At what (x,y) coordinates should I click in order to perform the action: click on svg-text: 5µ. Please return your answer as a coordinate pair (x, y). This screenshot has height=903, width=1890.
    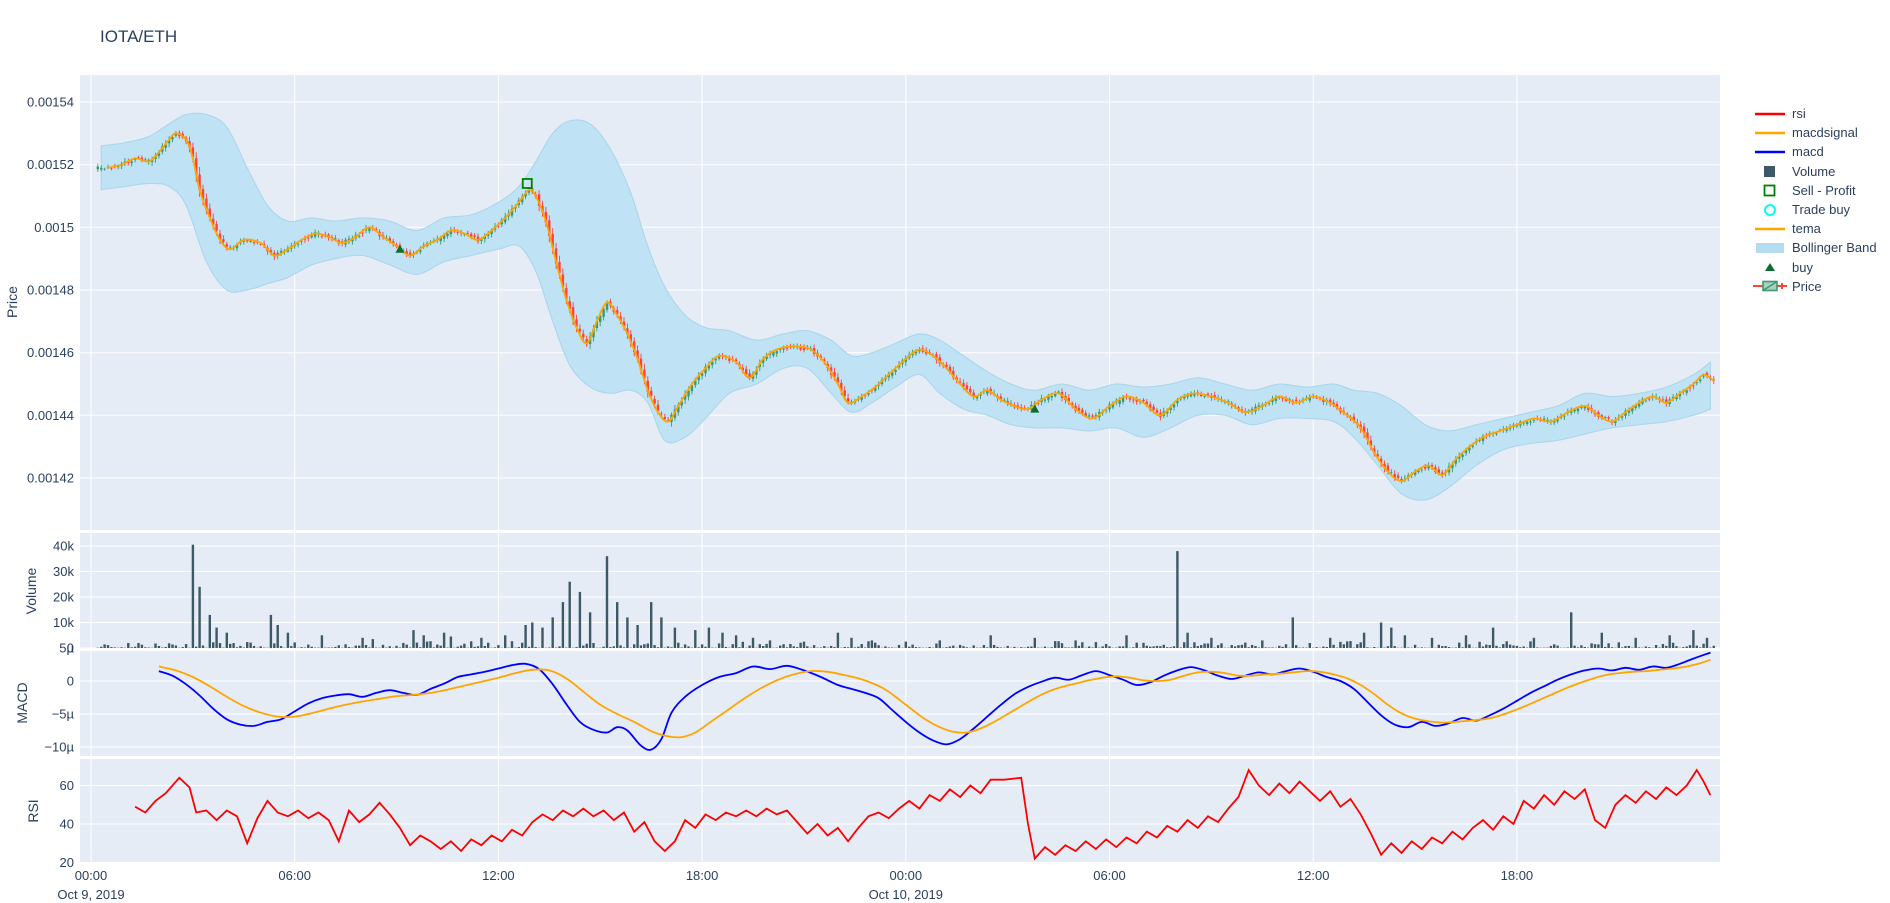
    Looking at the image, I should click on (66, 648).